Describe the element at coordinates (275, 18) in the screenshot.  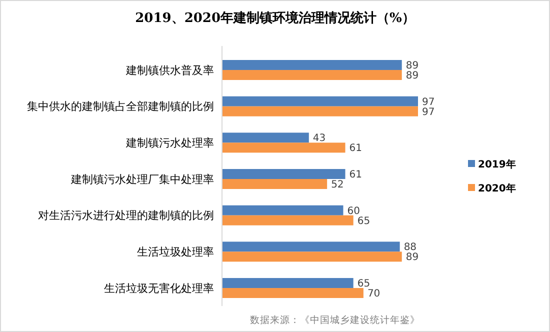
I see `chart-title: 2019、2020年建制镇环境治理情况统计（%）` at that location.